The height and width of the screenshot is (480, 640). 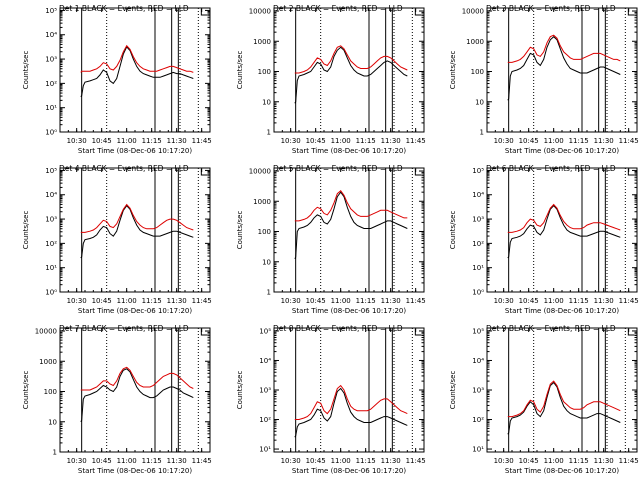 I want to click on panel-title: Det 6 BLACK = Events, RED = LLD, so click(x=551, y=168).